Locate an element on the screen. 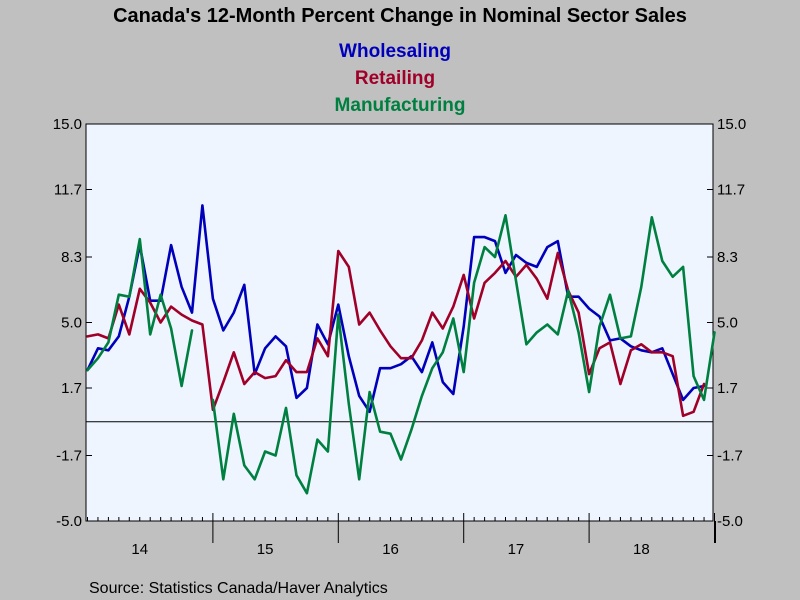 The image size is (800, 600). y-tick-label-right: 1.7 is located at coordinates (727, 388).